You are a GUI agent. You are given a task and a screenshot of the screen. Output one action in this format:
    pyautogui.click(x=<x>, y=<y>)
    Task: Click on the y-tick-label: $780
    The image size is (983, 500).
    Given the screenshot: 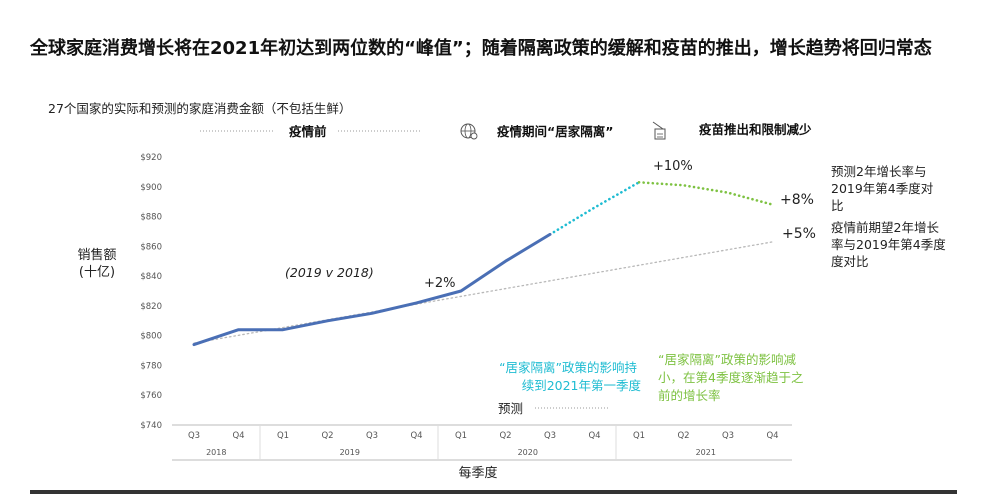 What is the action you would take?
    pyautogui.click(x=151, y=366)
    